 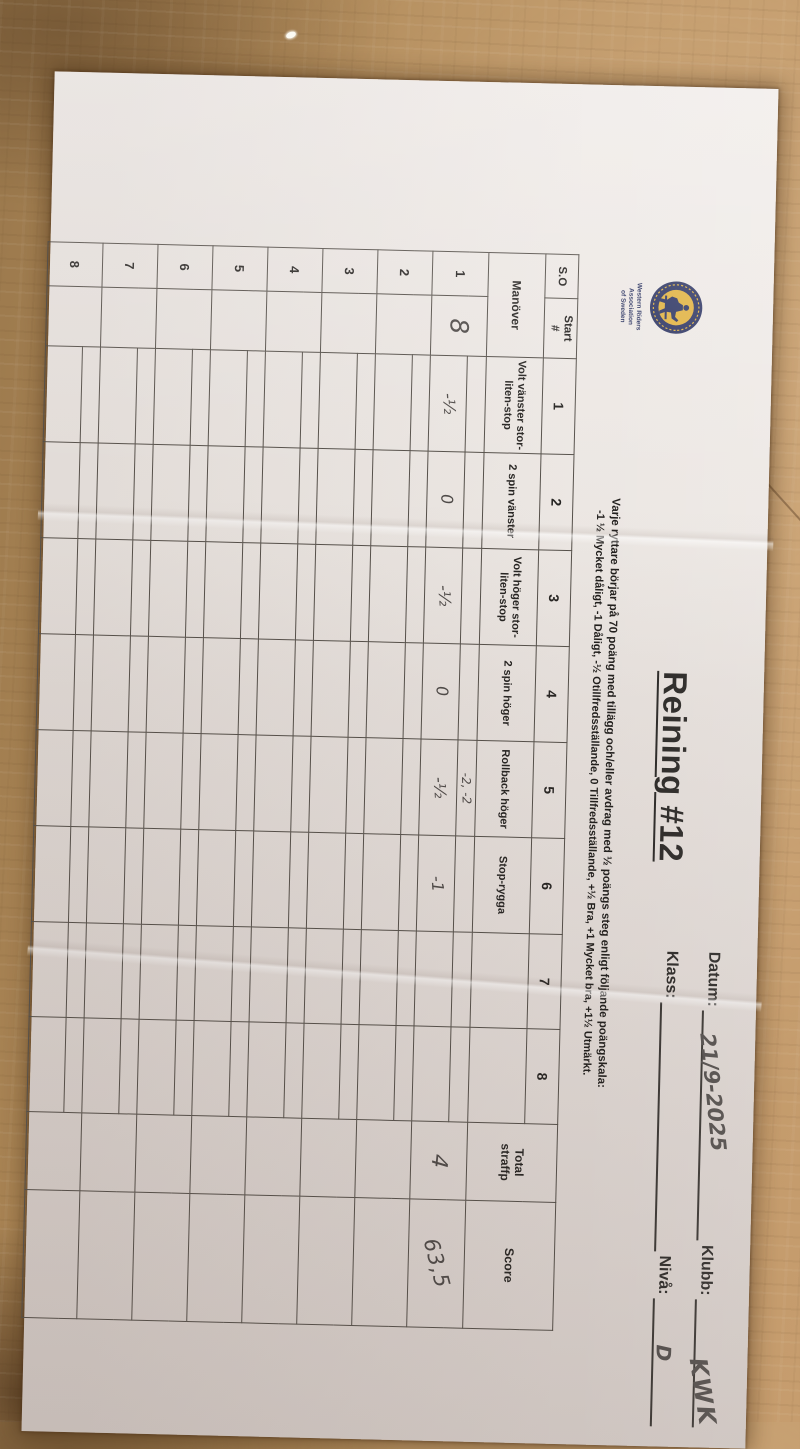 What do you see at coordinates (130, 266) in the screenshot?
I see `so-number-cell: 7` at bounding box center [130, 266].